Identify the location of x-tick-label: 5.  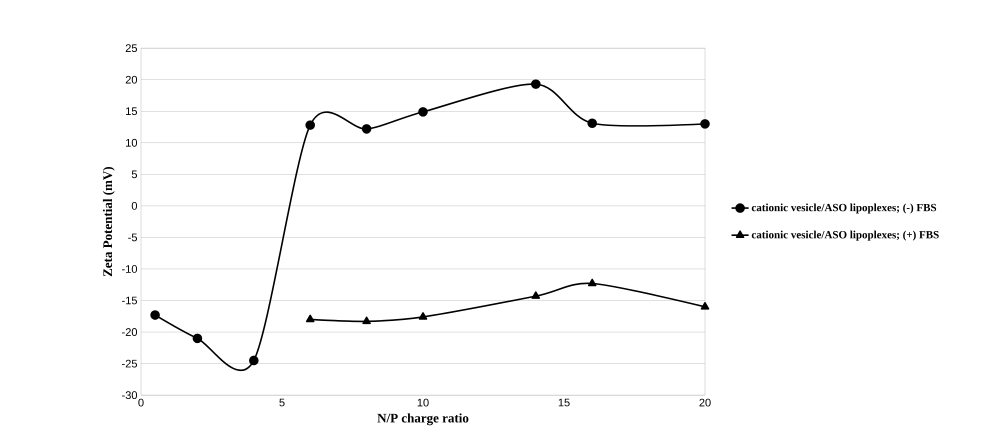
(282, 402).